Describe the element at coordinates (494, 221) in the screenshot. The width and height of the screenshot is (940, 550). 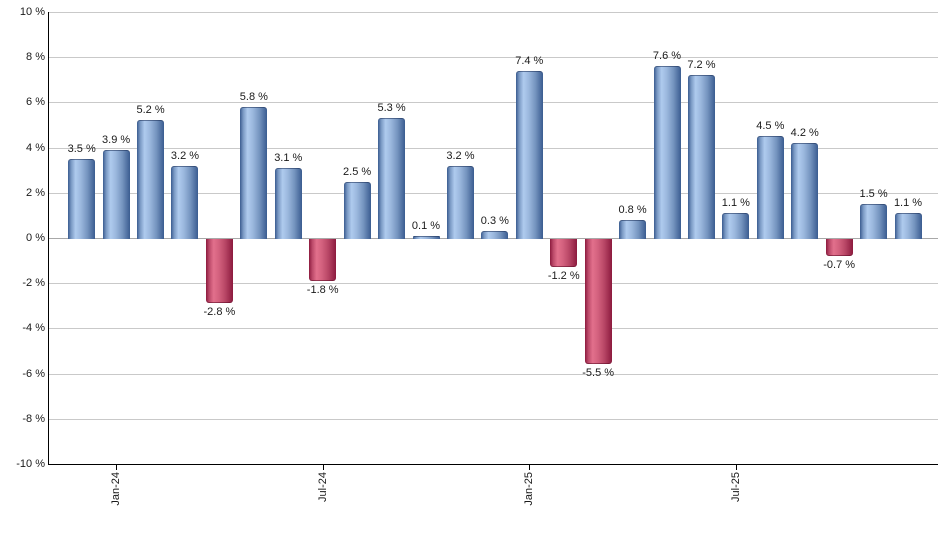
I see `bar-value-label: 0.3 %` at that location.